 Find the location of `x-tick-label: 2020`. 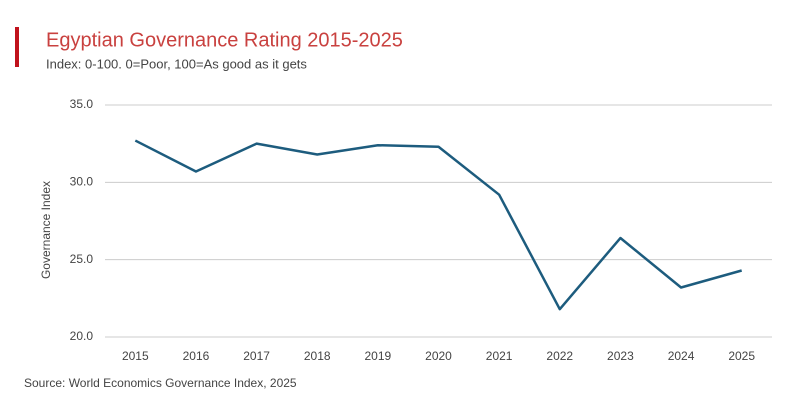

x-tick-label: 2020 is located at coordinates (438, 356).